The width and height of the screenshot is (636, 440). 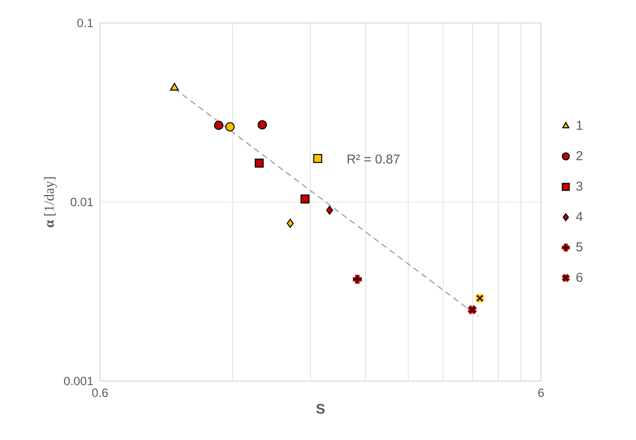 I want to click on y-tick-label: 0.01, so click(x=81, y=202).